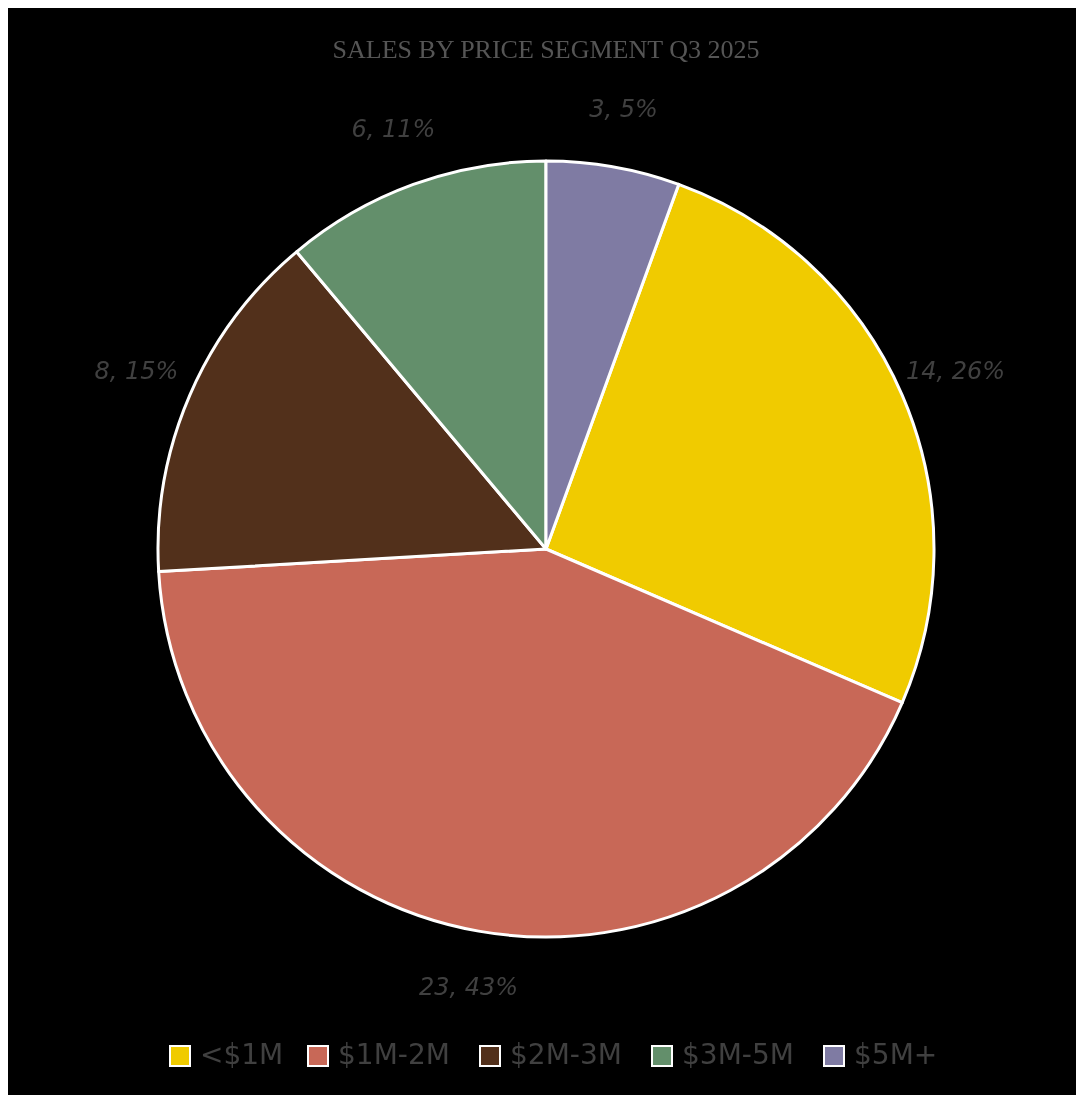 The height and width of the screenshot is (1095, 1076). I want to click on data-label: 14, 26%, so click(955, 371).